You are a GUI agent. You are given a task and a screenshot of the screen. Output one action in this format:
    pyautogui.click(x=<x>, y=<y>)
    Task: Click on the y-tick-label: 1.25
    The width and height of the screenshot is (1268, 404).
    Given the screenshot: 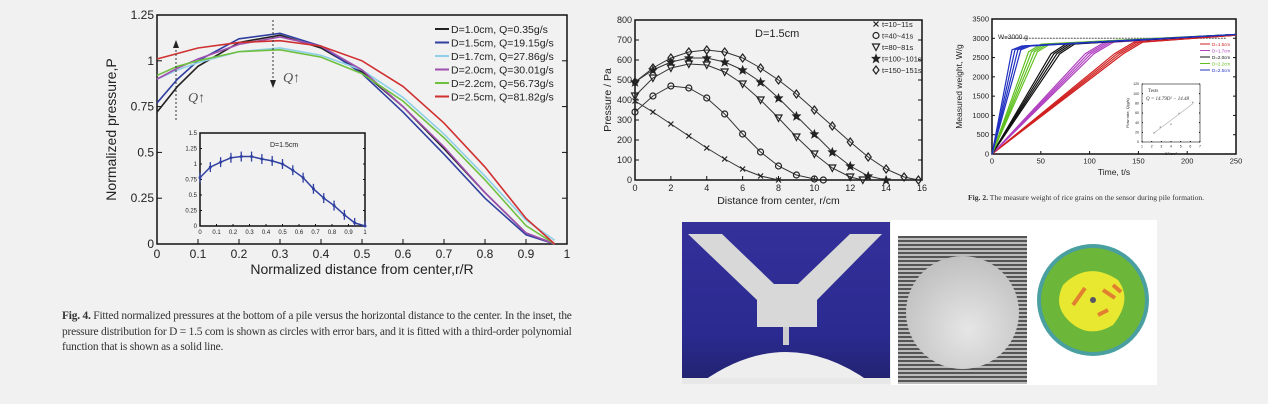 What is the action you would take?
    pyautogui.click(x=143, y=15)
    